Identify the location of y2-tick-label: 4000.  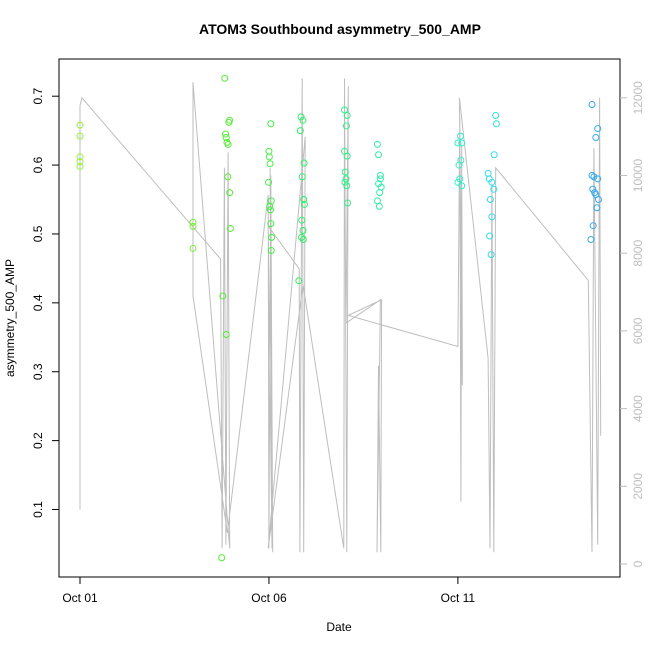
(638, 408).